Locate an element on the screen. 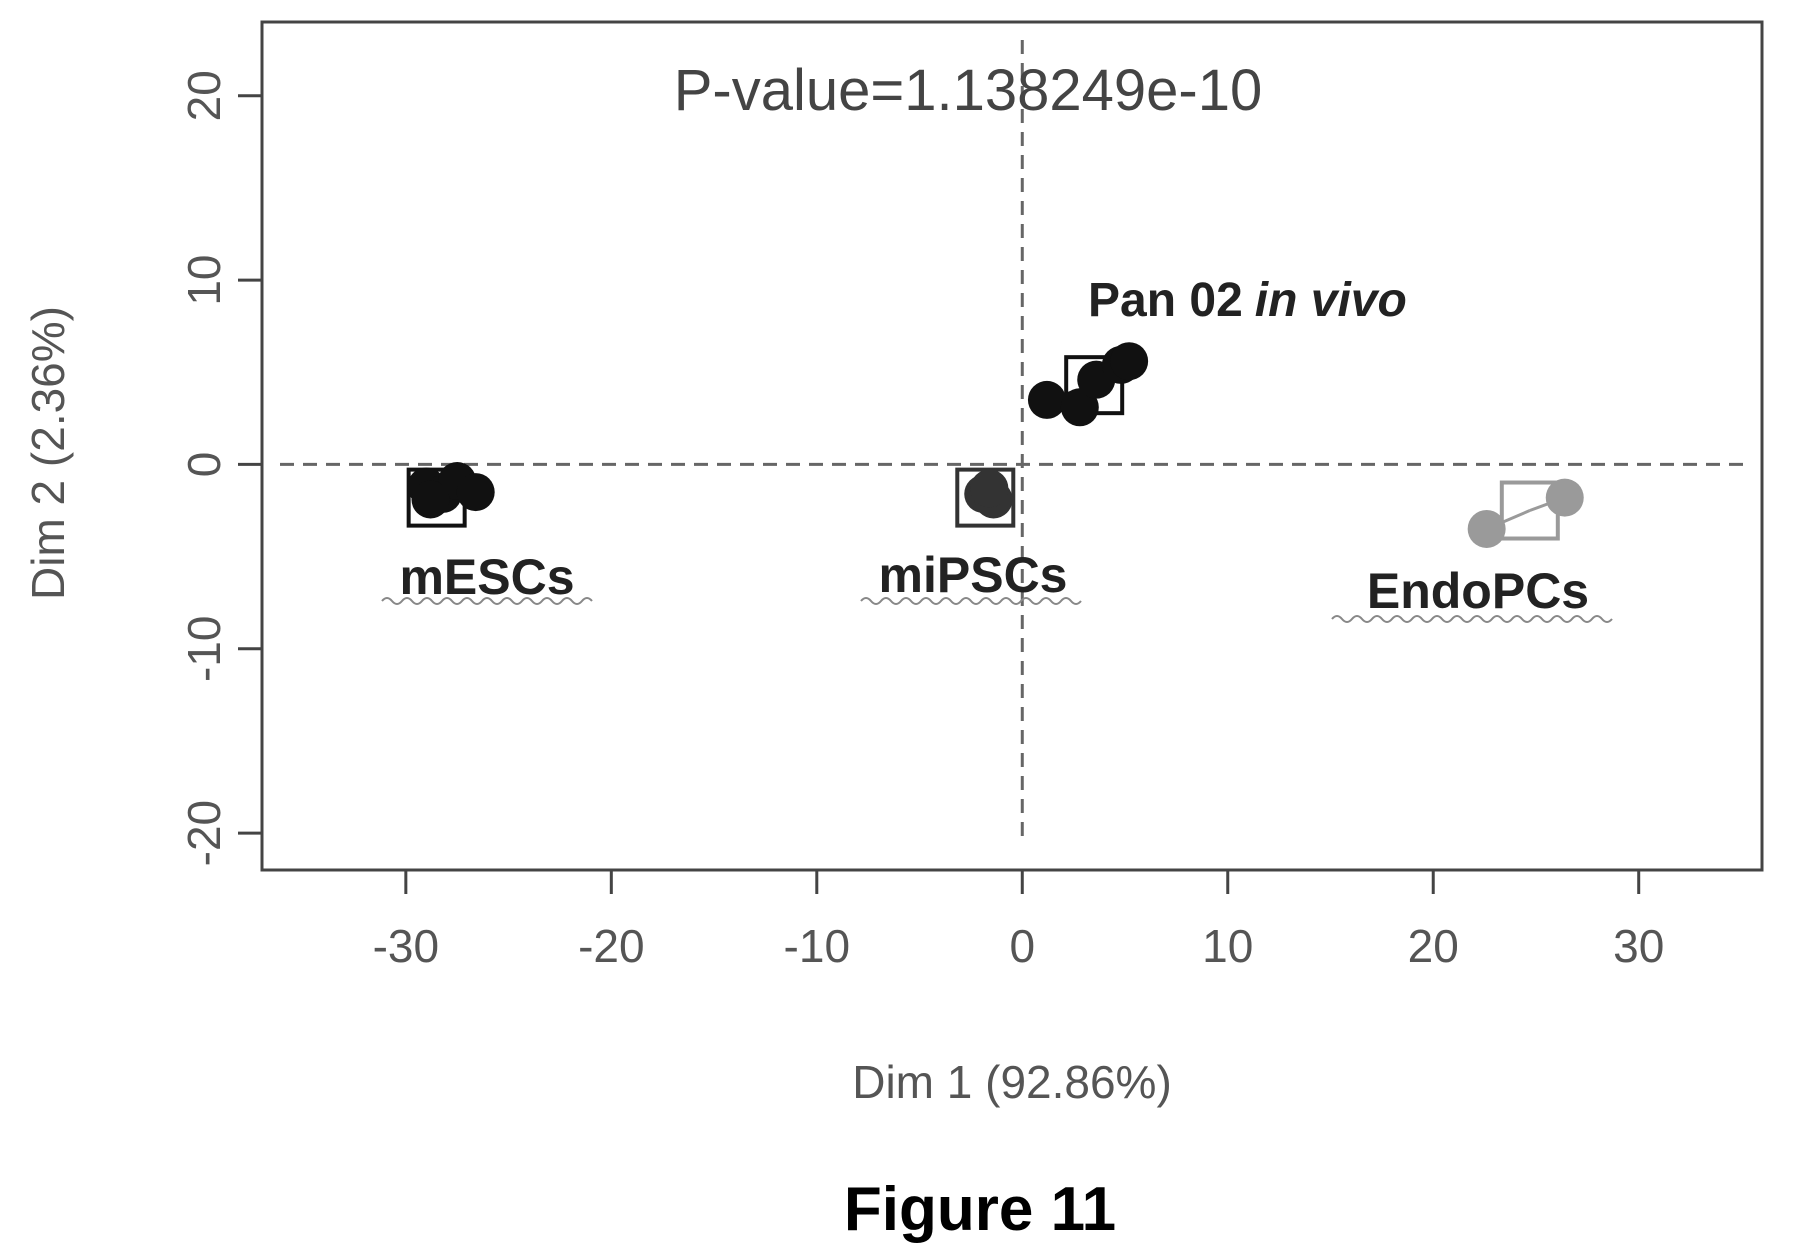 This screenshot has width=1796, height=1259. x-tick-label: 30 is located at coordinates (1638, 946).